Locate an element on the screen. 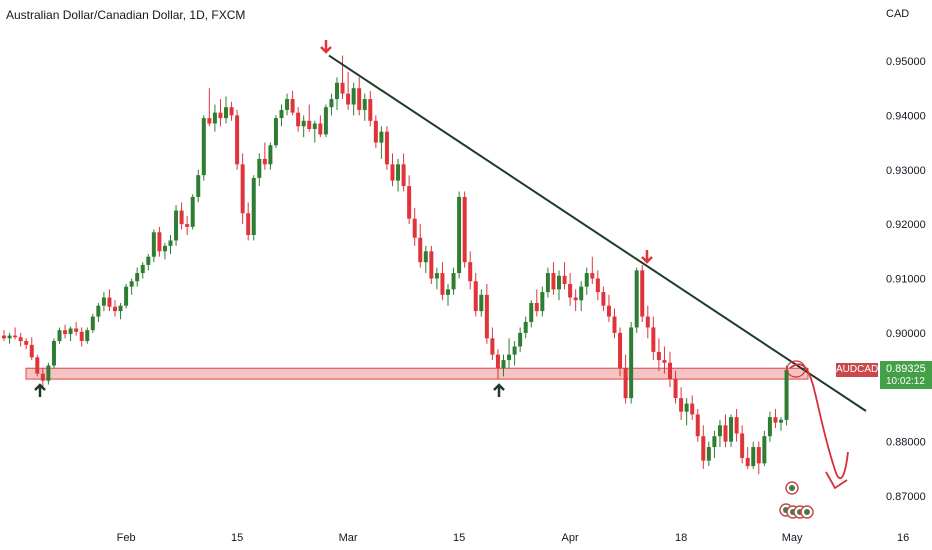  y-tick-label: 0.94000 is located at coordinates (906, 116).